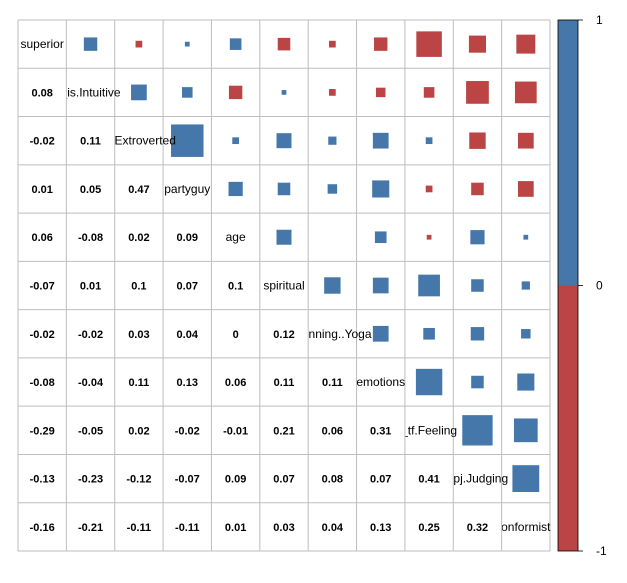 The image size is (627, 583). Describe the element at coordinates (138, 480) in the screenshot. I see `correlation-value: -0.12` at that location.